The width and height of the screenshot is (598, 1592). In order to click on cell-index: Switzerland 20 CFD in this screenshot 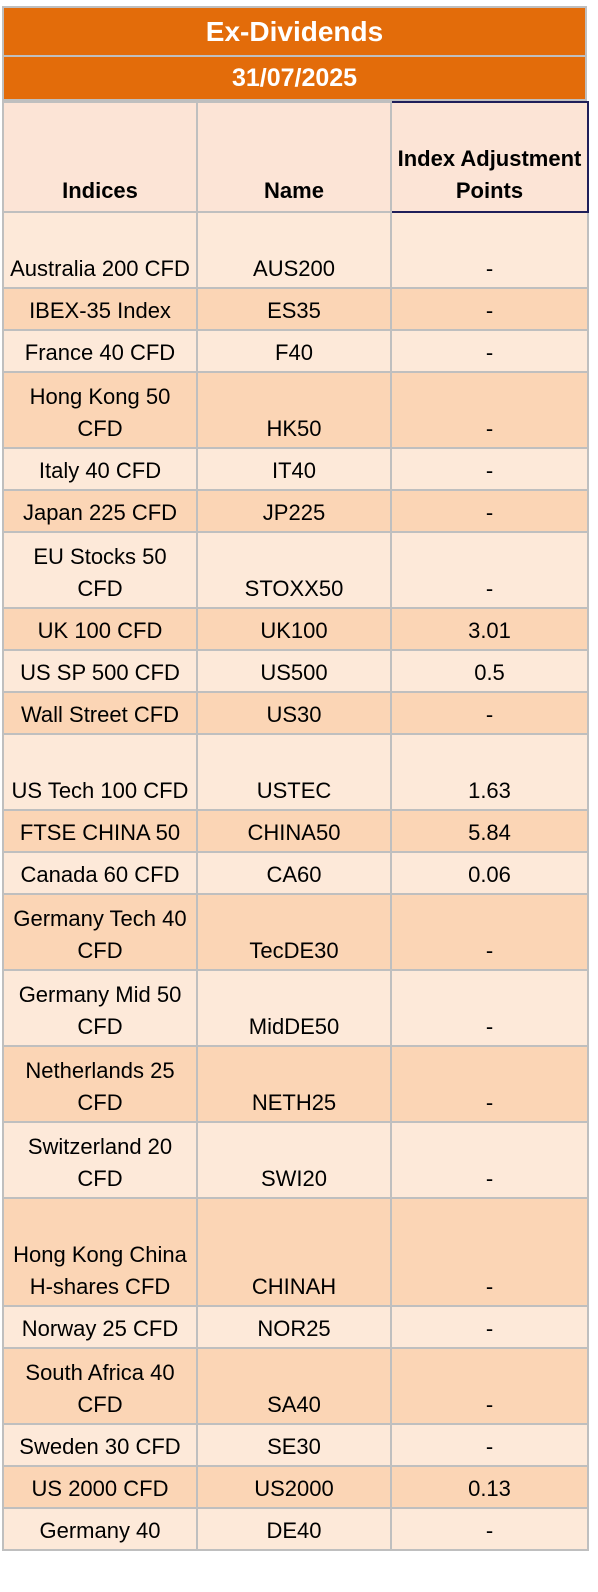, I will do `click(100, 1160)`.